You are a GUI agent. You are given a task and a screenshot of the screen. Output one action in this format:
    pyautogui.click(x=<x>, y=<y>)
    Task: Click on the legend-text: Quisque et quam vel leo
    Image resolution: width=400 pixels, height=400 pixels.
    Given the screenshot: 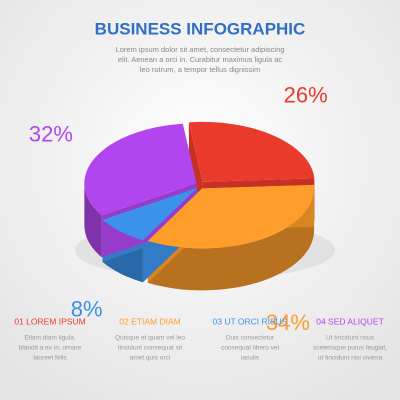 What is the action you would take?
    pyautogui.click(x=150, y=338)
    